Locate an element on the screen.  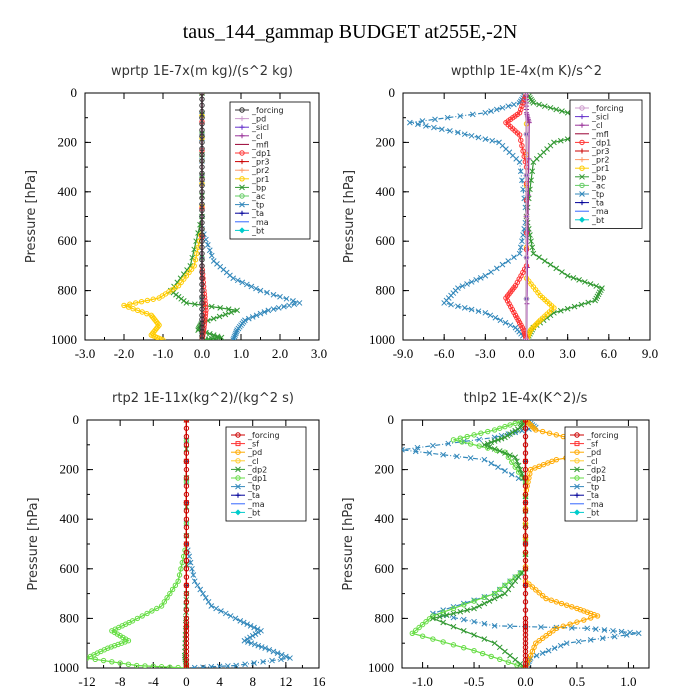
legend-box is located at coordinates (601, 474).